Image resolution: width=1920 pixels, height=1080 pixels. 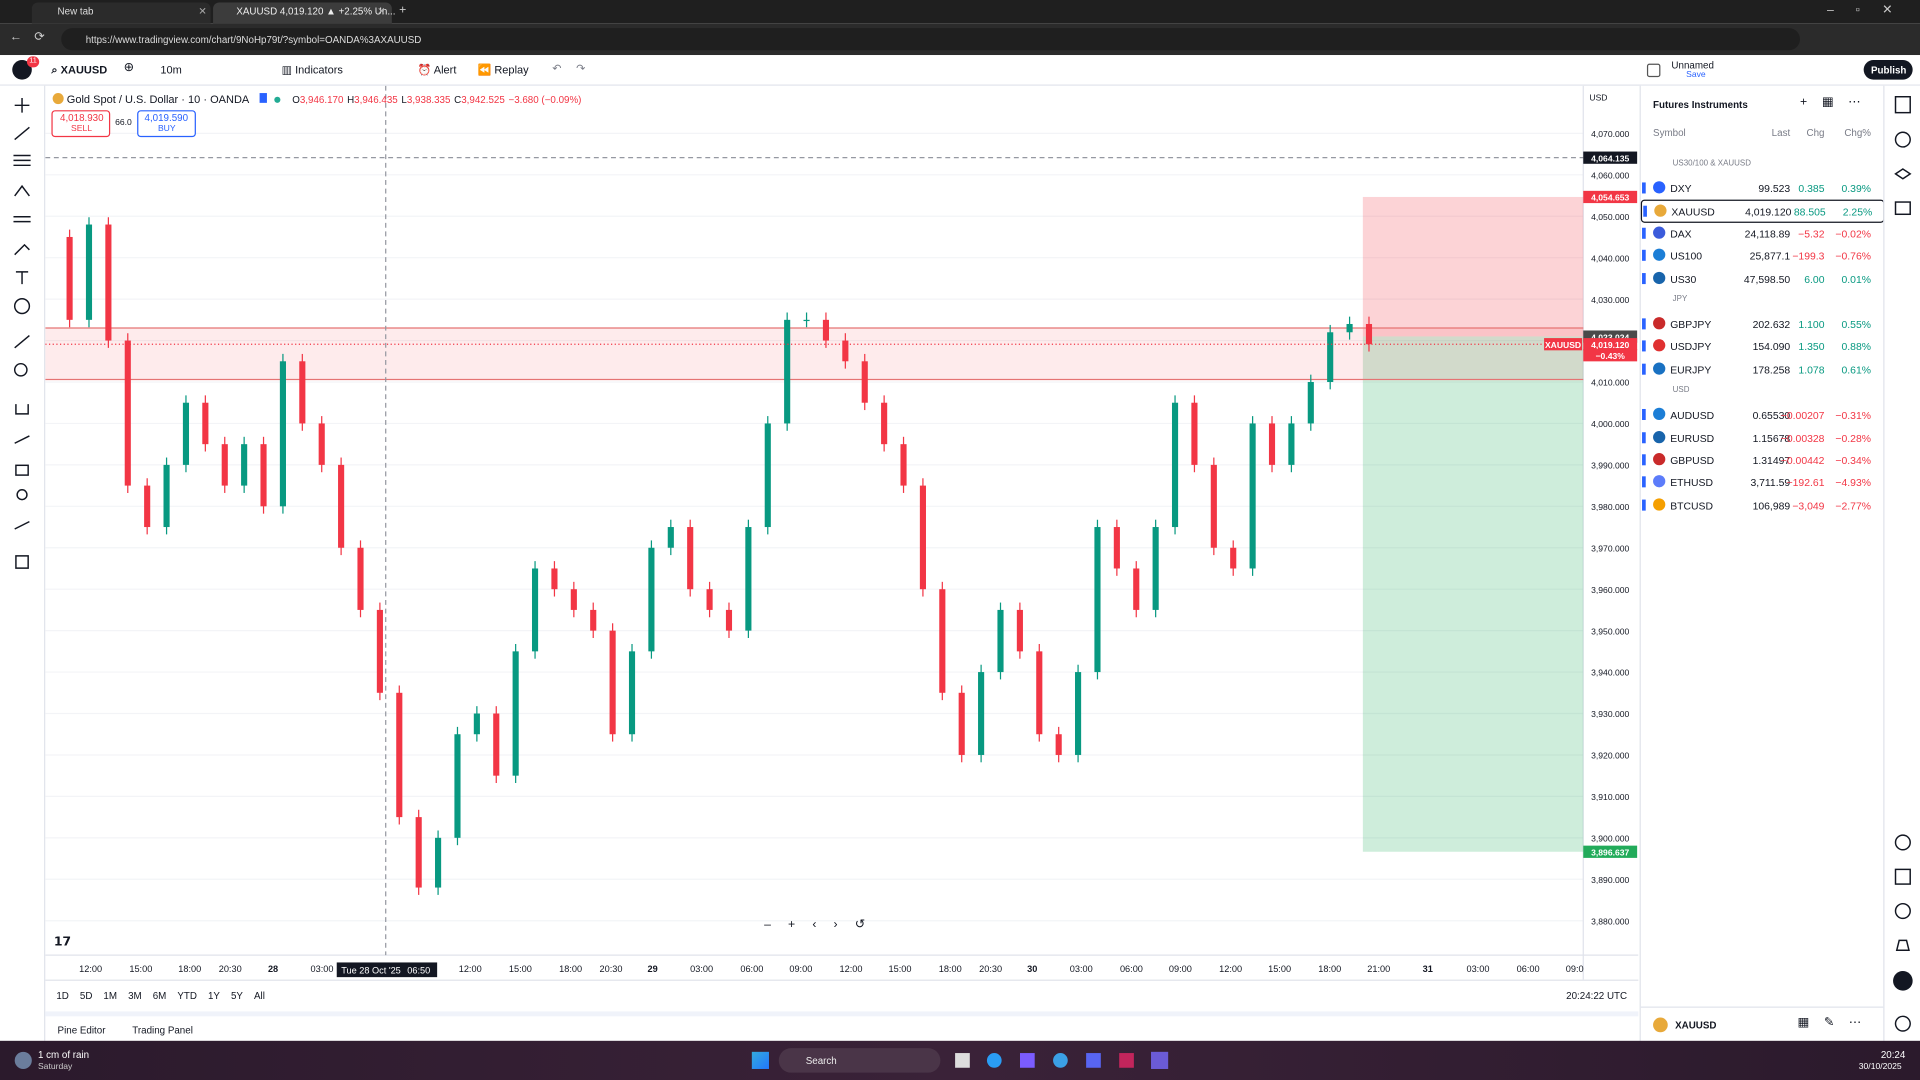 What do you see at coordinates (1761, 233) in the screenshot?
I see `watchlist-row: DAX 24,118.89 −5.32 −0.02%` at bounding box center [1761, 233].